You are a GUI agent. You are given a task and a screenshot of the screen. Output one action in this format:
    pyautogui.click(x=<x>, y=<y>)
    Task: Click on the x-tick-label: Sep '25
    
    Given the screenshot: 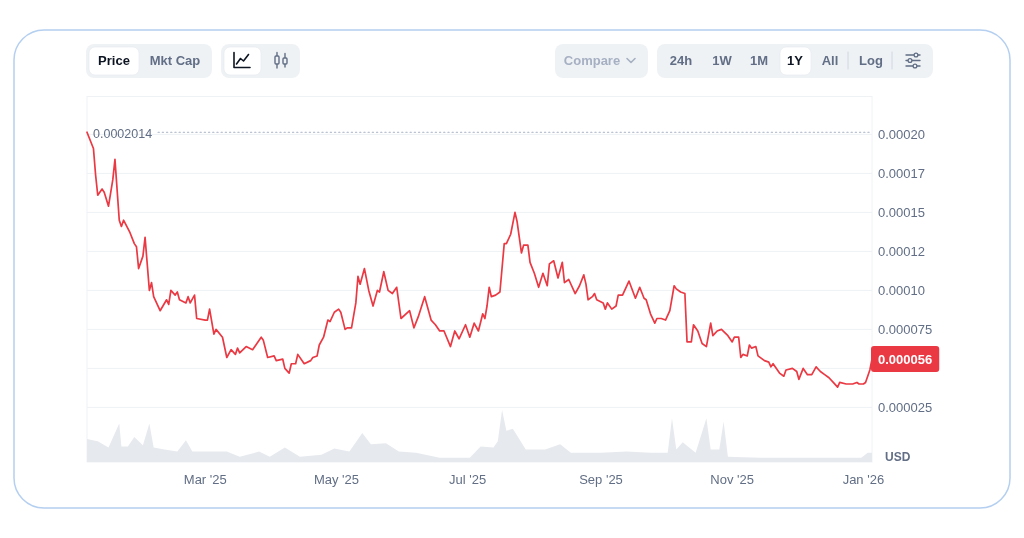 What is the action you would take?
    pyautogui.click(x=601, y=479)
    